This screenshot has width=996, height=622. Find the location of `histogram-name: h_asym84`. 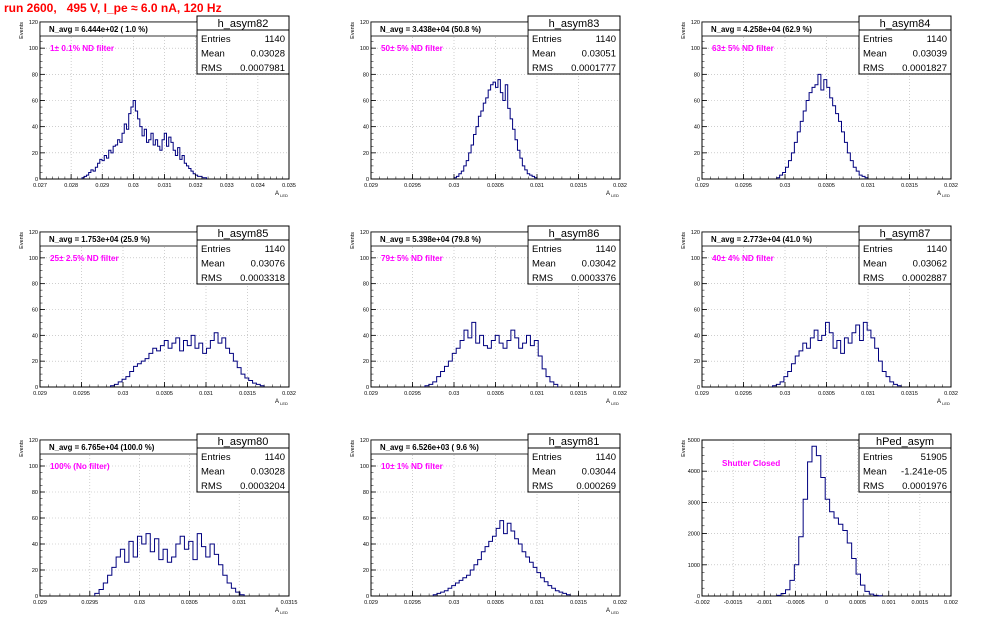

histogram-name: h_asym84 is located at coordinates (905, 24).